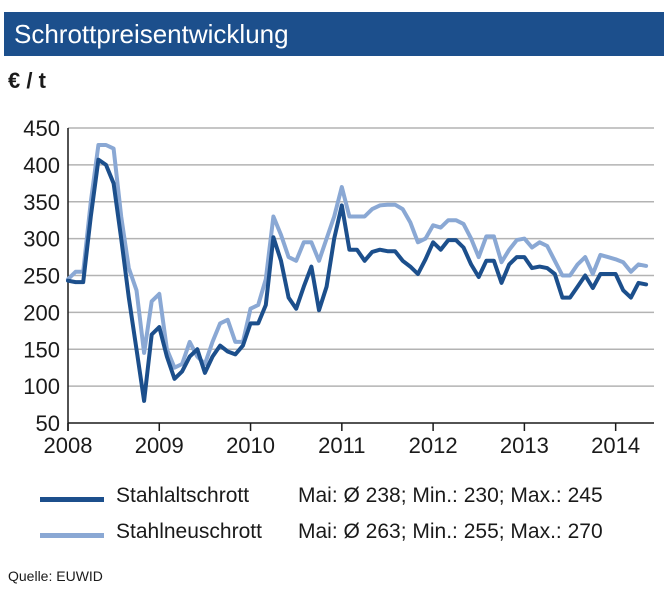 The image size is (672, 591). What do you see at coordinates (72, 499) in the screenshot?
I see `legend-swatch-stahlaltschrott` at bounding box center [72, 499].